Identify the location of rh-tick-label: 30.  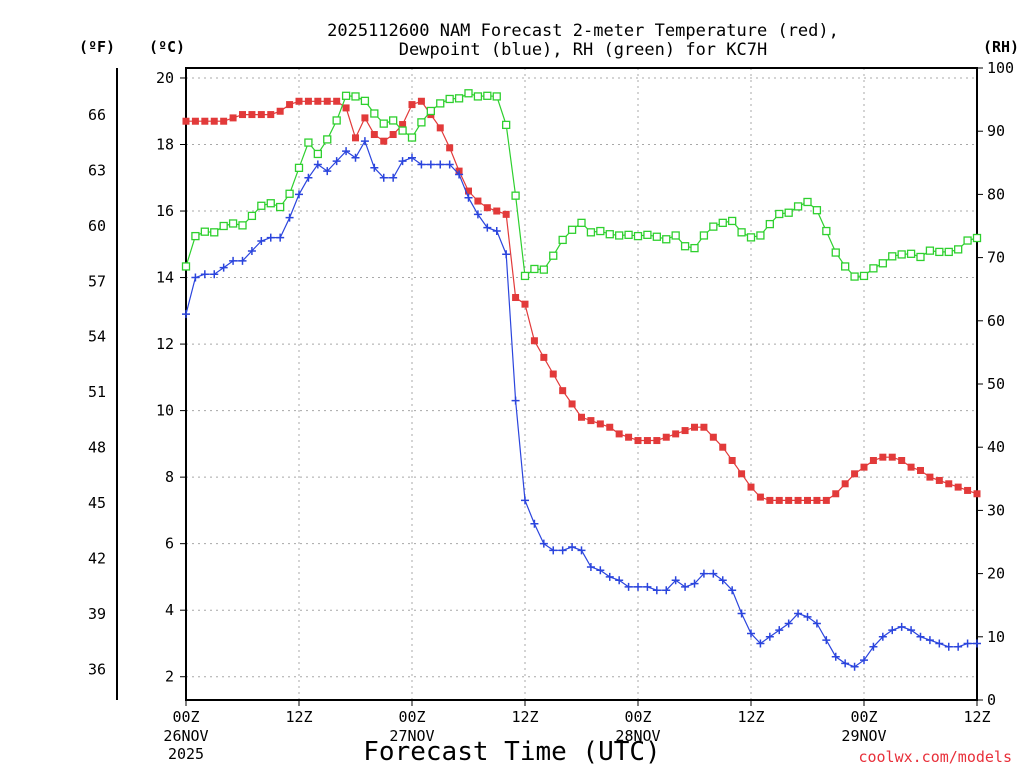
(996, 510).